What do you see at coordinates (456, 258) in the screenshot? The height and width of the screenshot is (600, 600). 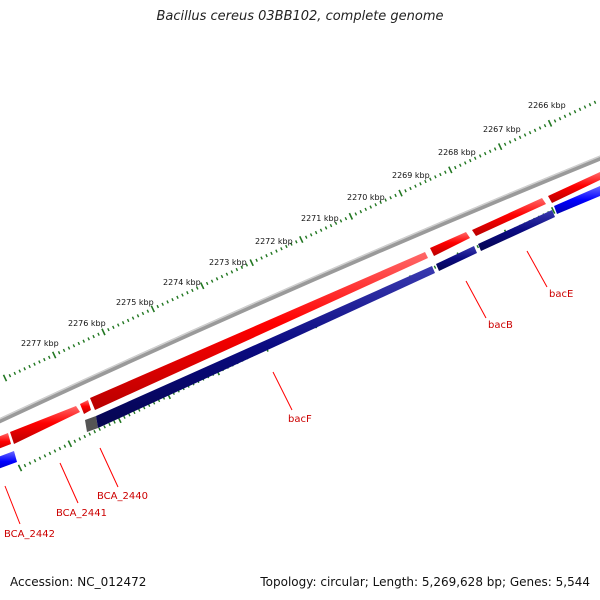 I see `gene-bacB` at bounding box center [456, 258].